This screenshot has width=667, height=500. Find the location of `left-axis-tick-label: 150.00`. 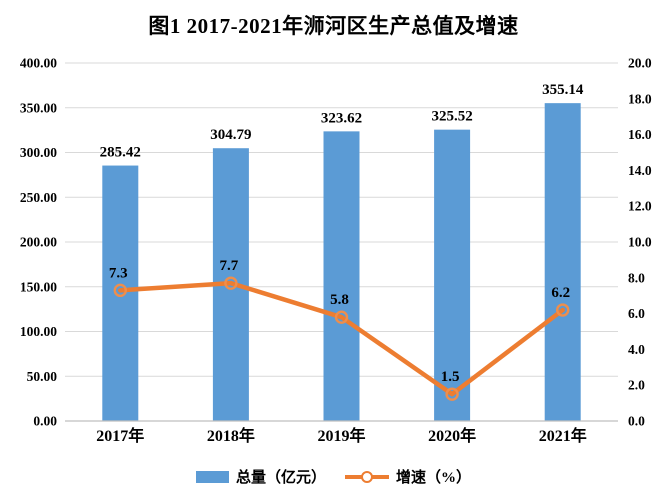

left-axis-tick-label: 150.00 is located at coordinates (38, 286).